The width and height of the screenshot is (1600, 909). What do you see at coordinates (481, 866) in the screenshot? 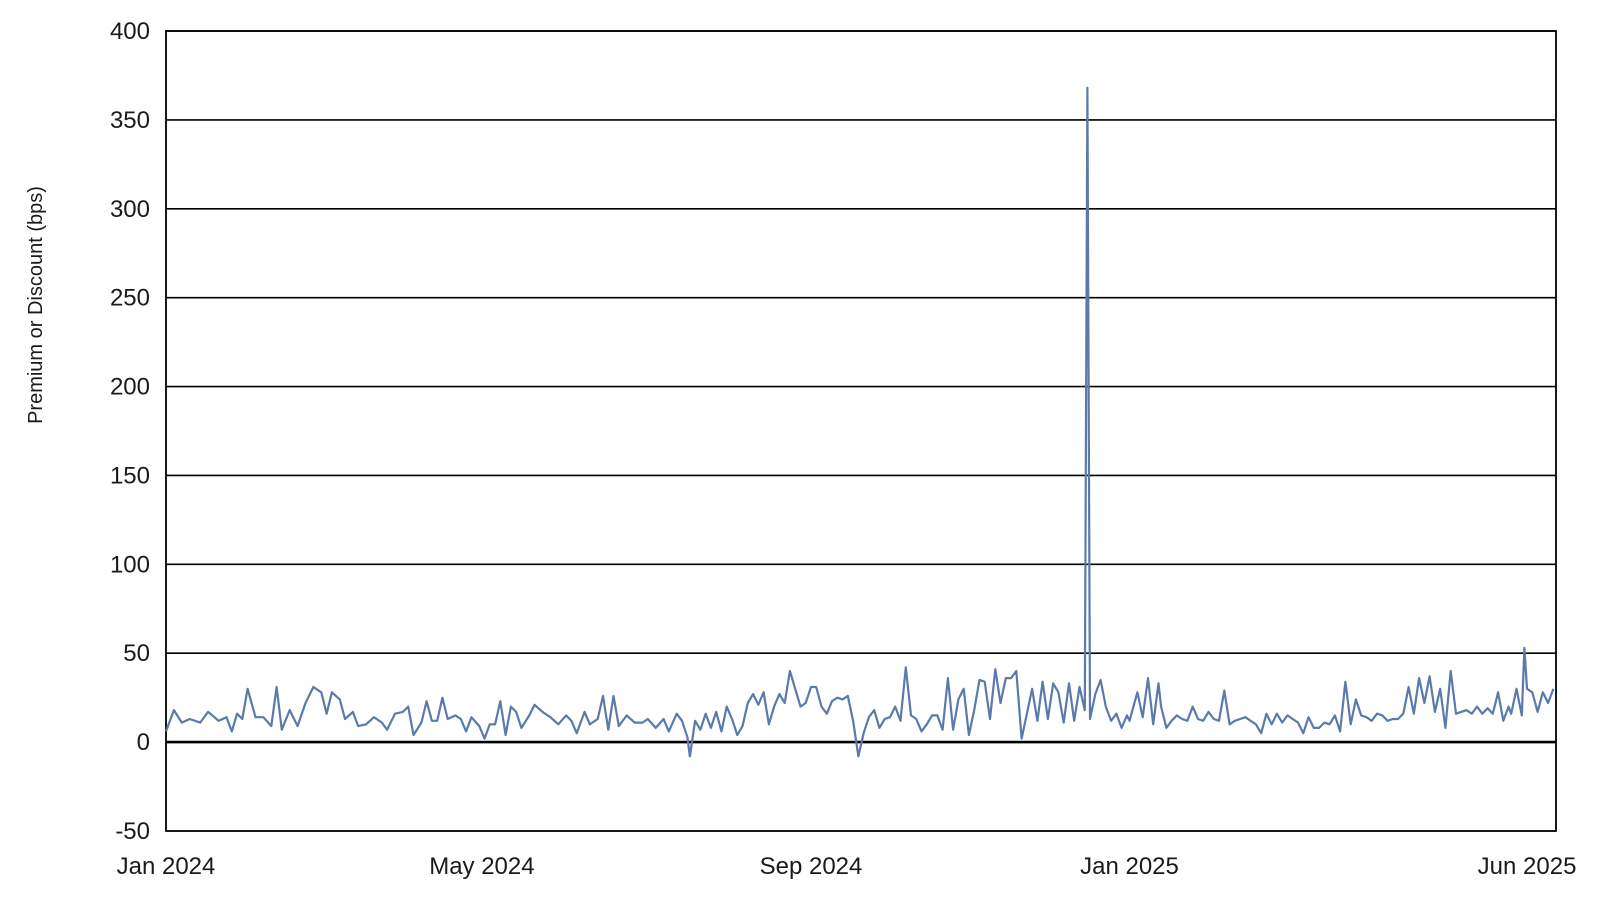
I see `x-tick-label: May 2024` at bounding box center [481, 866].